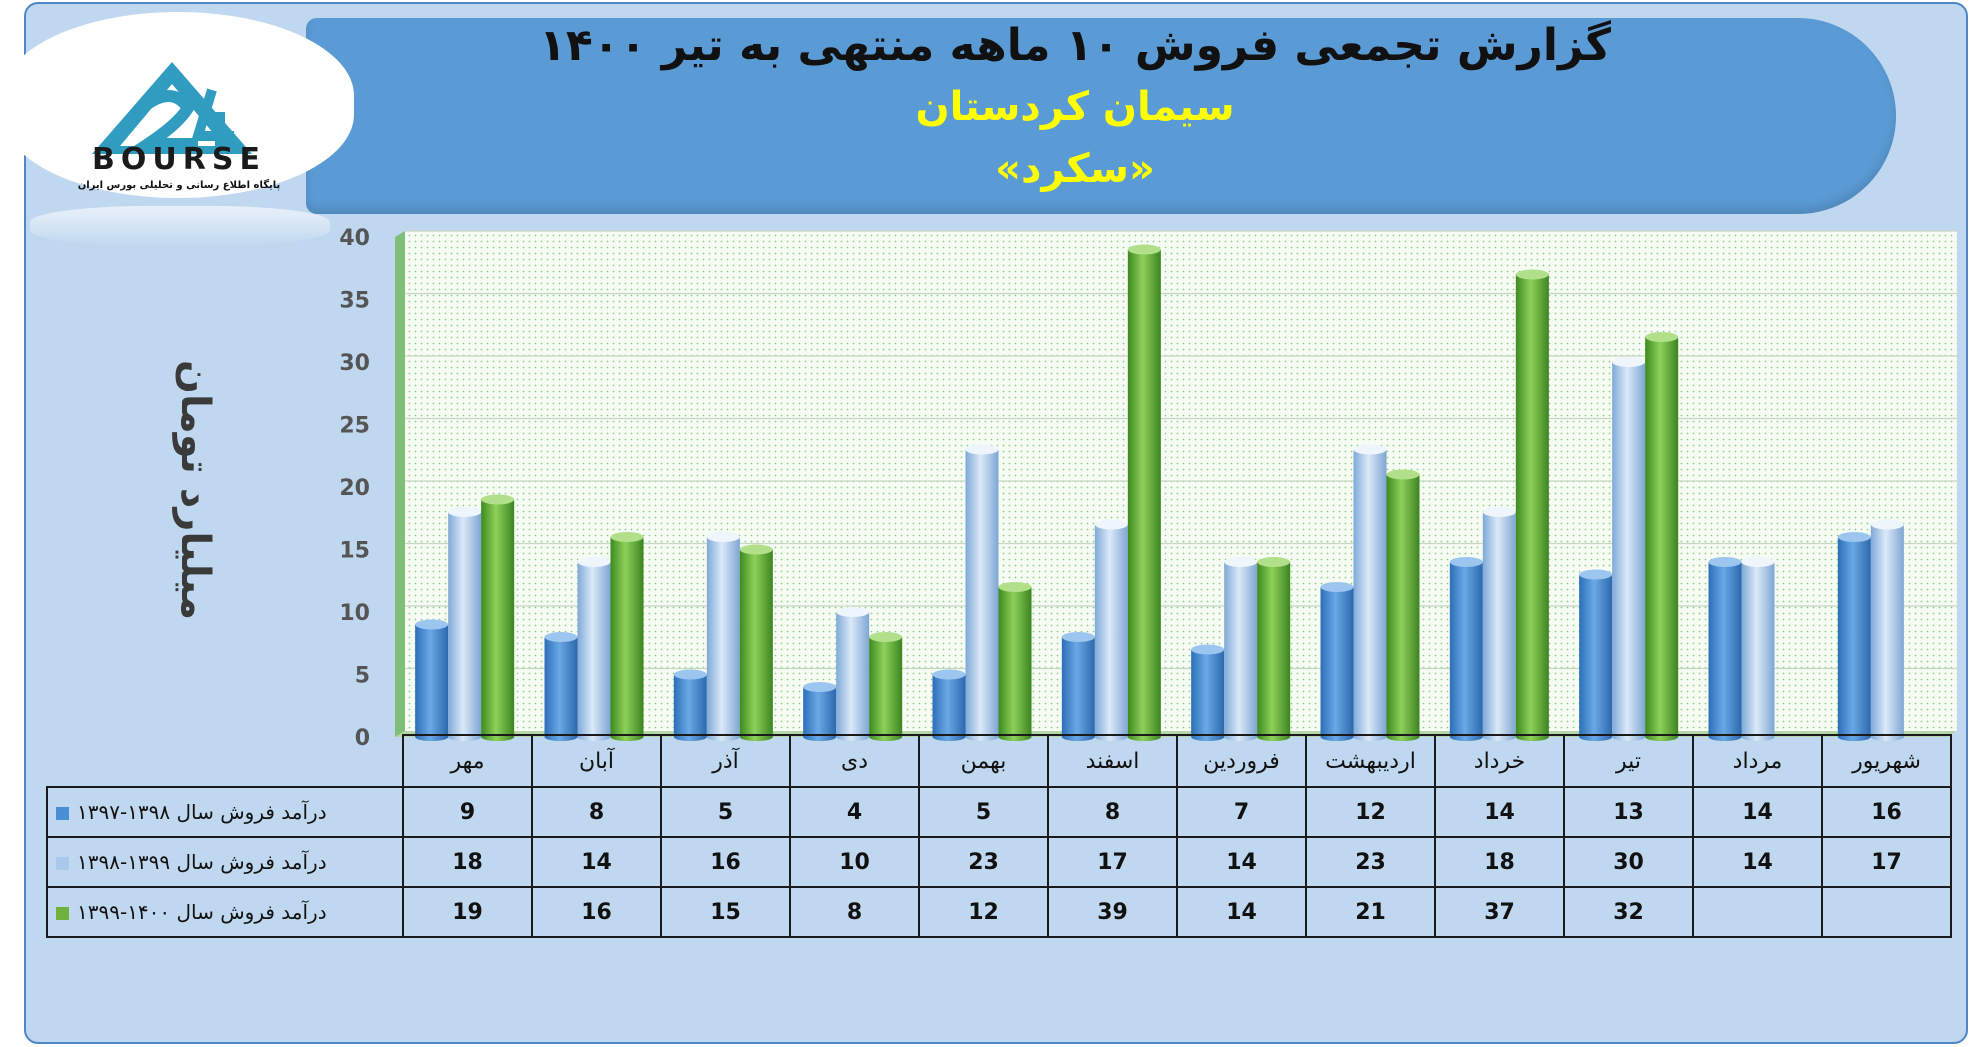  I want to click on category-label: خرداد, so click(1499, 761).